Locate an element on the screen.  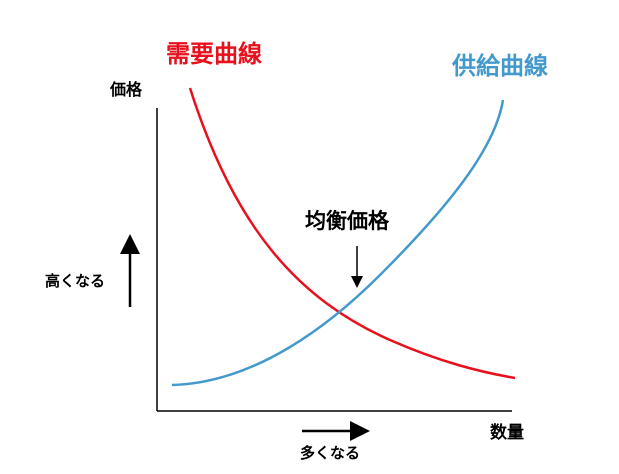
y-direction-label: 高くなる is located at coordinates (75, 281).